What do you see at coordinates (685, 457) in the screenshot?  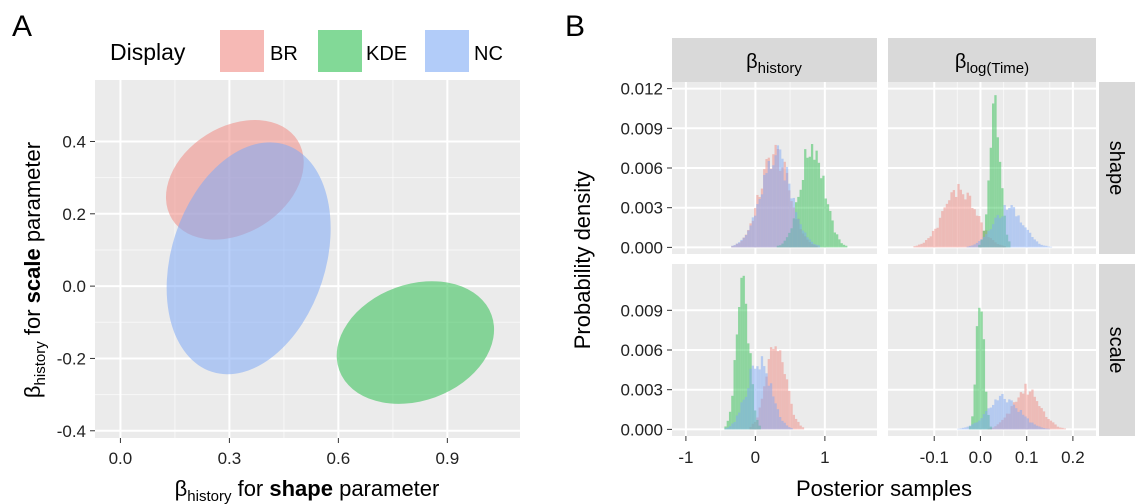 I see `x-tick-label: -1` at bounding box center [685, 457].